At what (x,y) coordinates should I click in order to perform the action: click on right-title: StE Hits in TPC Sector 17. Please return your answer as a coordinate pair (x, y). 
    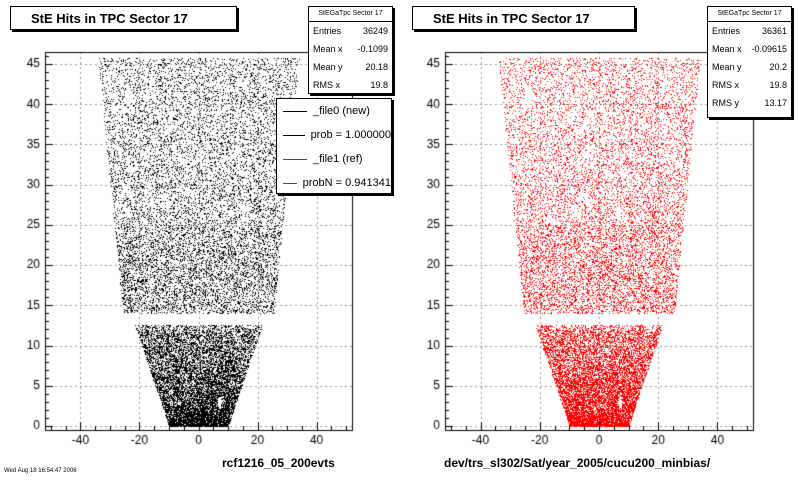
    Looking at the image, I should click on (523, 18).